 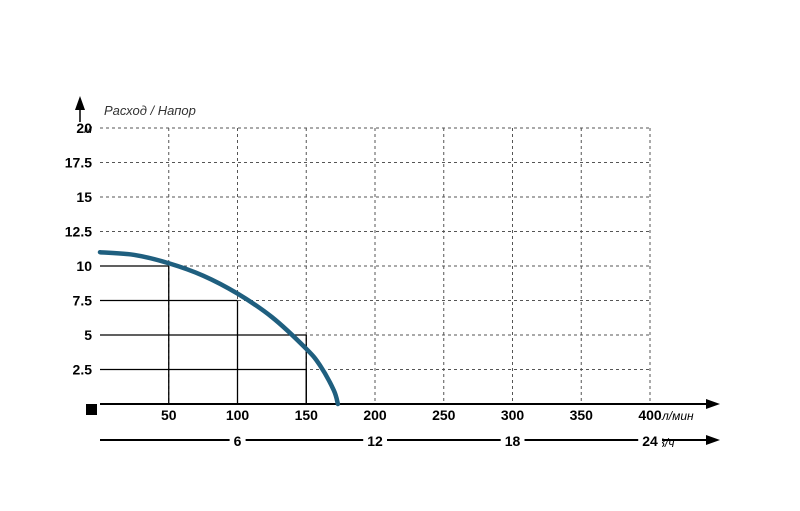 What do you see at coordinates (91, 409) in the screenshot?
I see `origin-marker` at bounding box center [91, 409].